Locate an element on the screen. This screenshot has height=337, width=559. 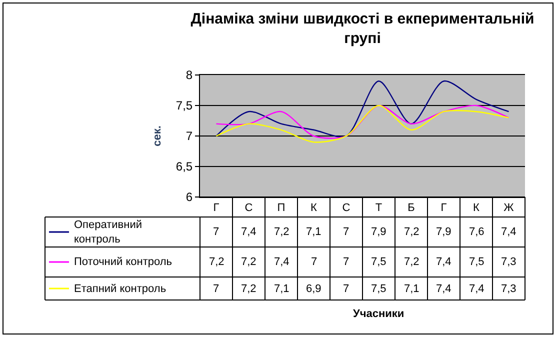
chart-title: Дінаміка зміни швидкості в екпериментальній групі is located at coordinates (362, 29).